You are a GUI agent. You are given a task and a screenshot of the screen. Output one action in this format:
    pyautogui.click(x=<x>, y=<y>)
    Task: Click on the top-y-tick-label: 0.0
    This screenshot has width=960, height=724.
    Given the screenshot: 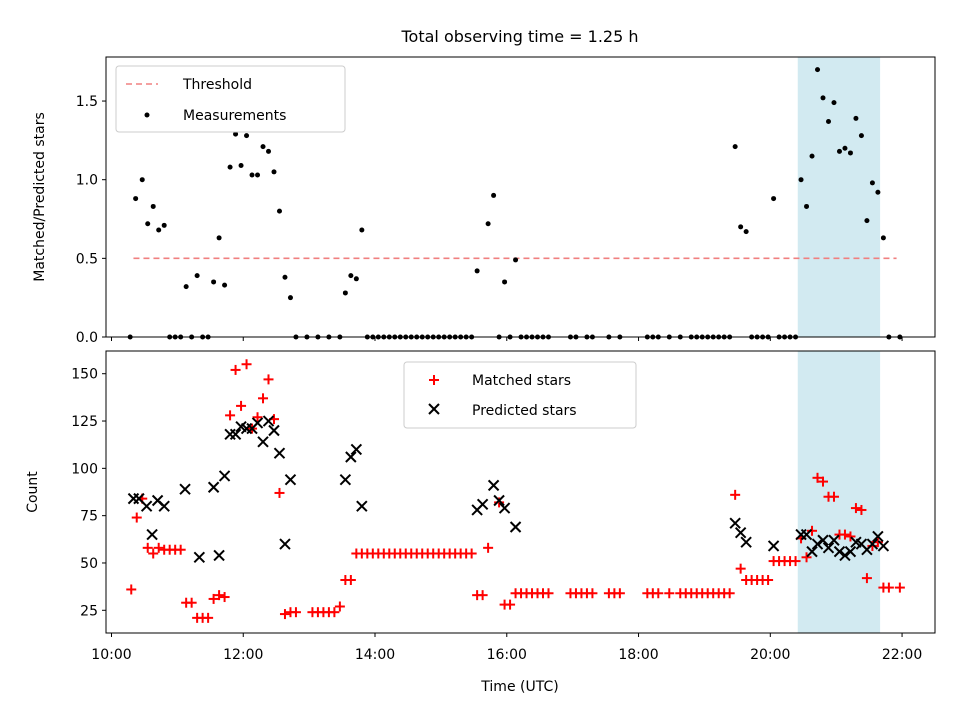 What is the action you would take?
    pyautogui.click(x=87, y=338)
    